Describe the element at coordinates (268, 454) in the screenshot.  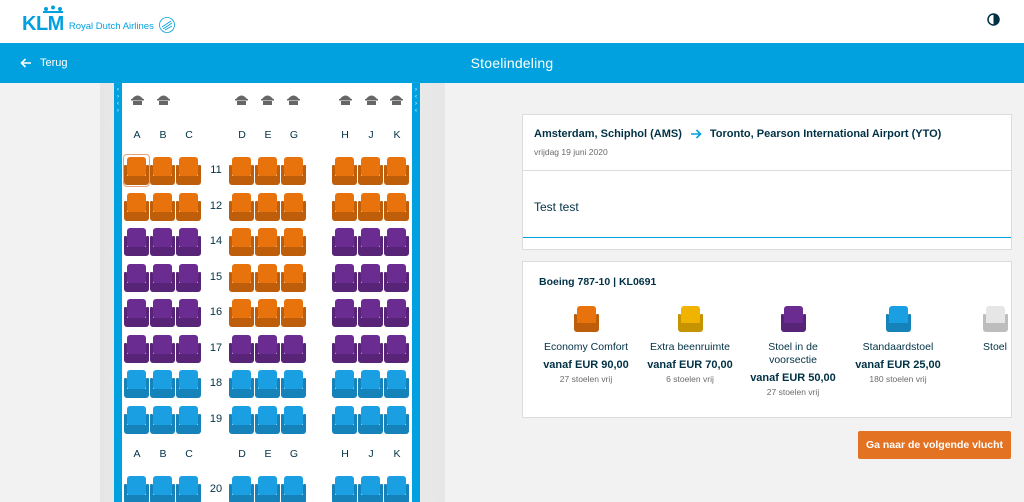
I see `seat-column-label: E` at that location.